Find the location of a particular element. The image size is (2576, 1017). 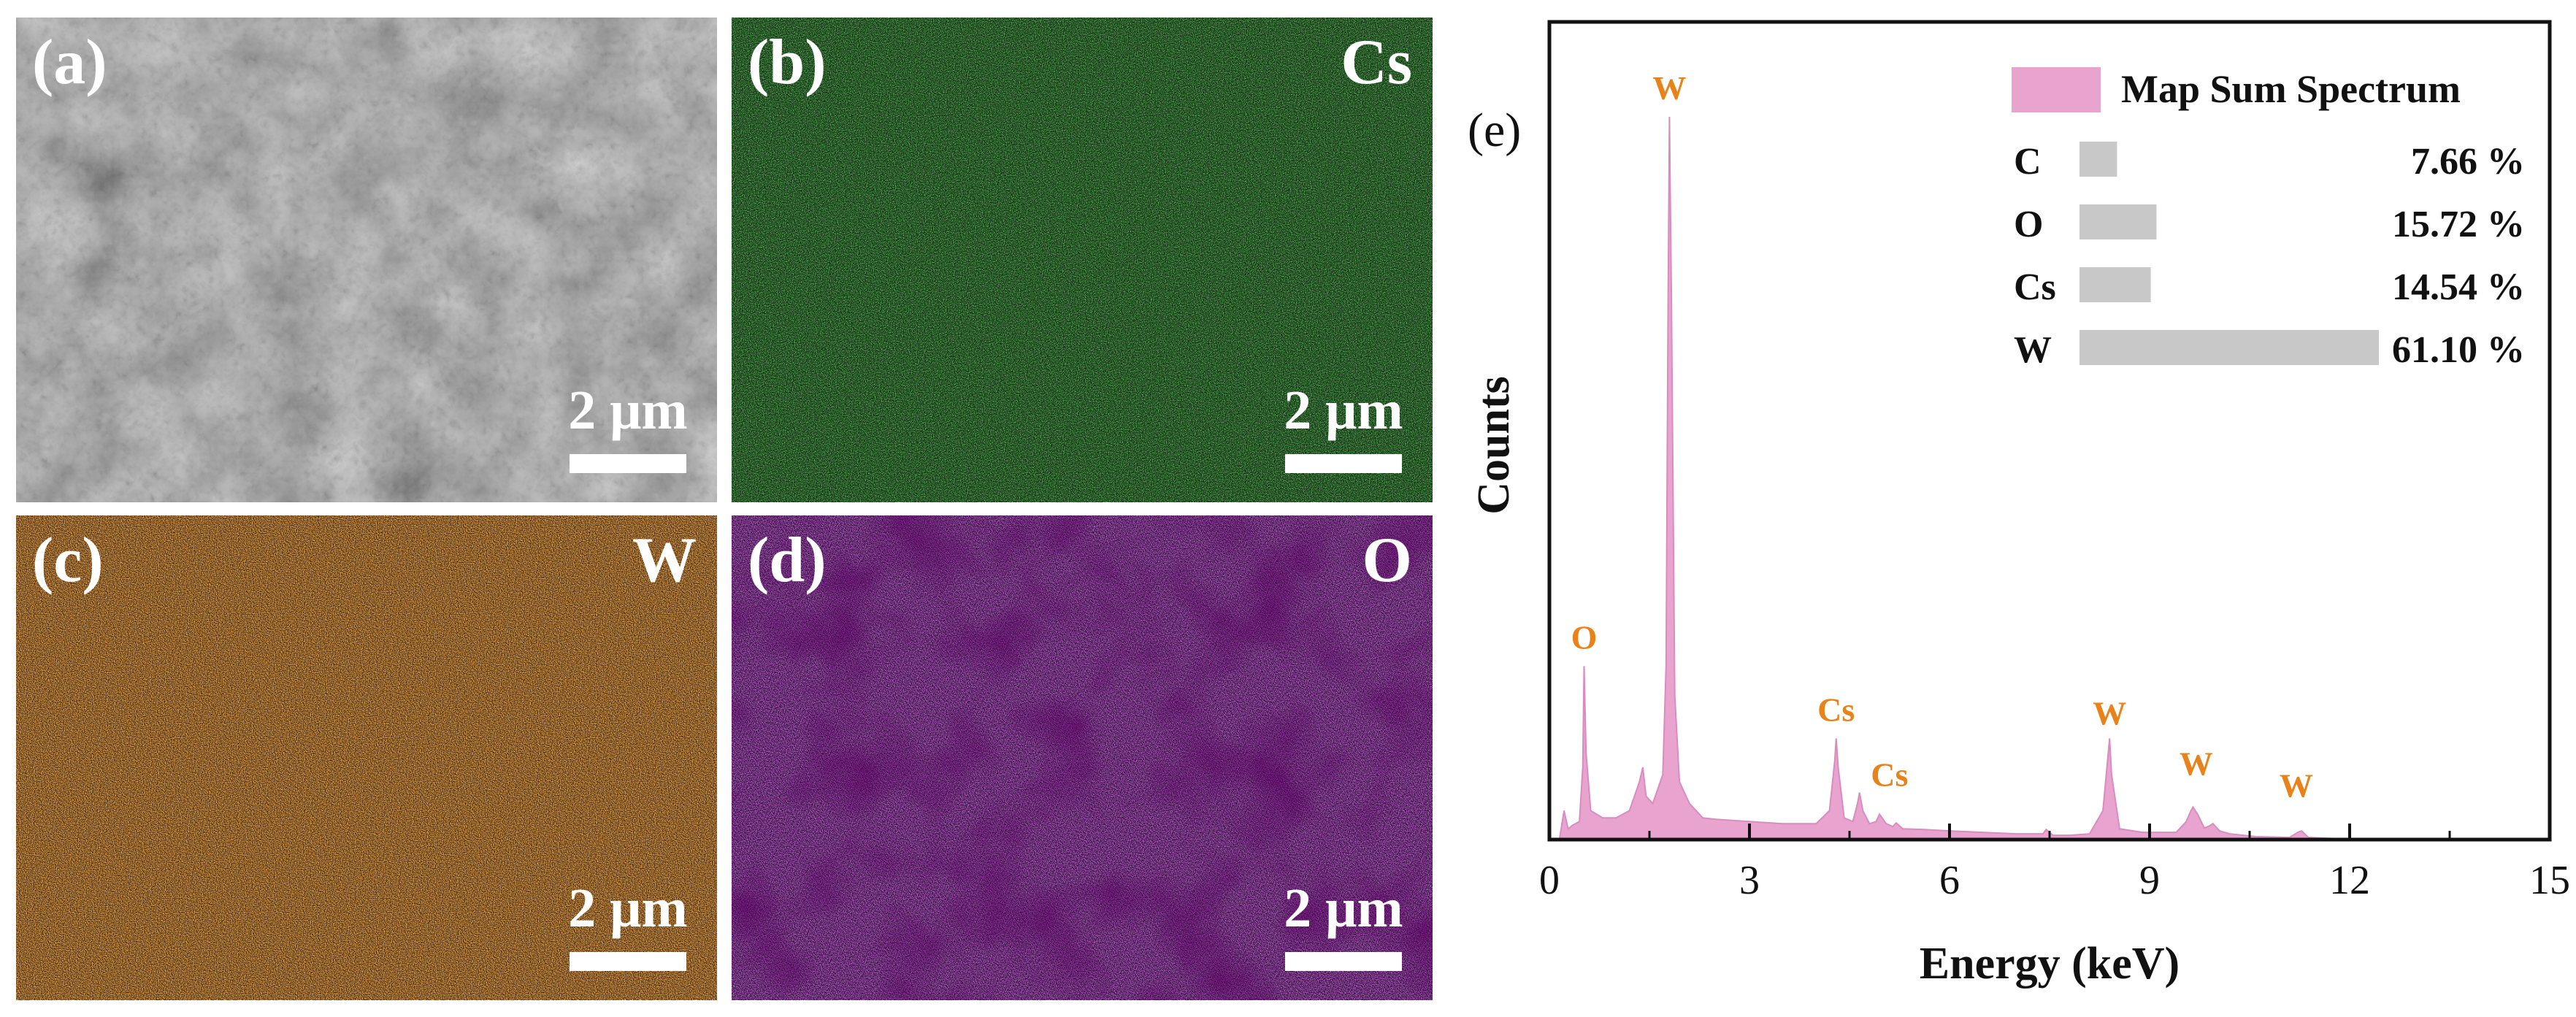

x-tick-label-3: 9 is located at coordinates (2149, 880).